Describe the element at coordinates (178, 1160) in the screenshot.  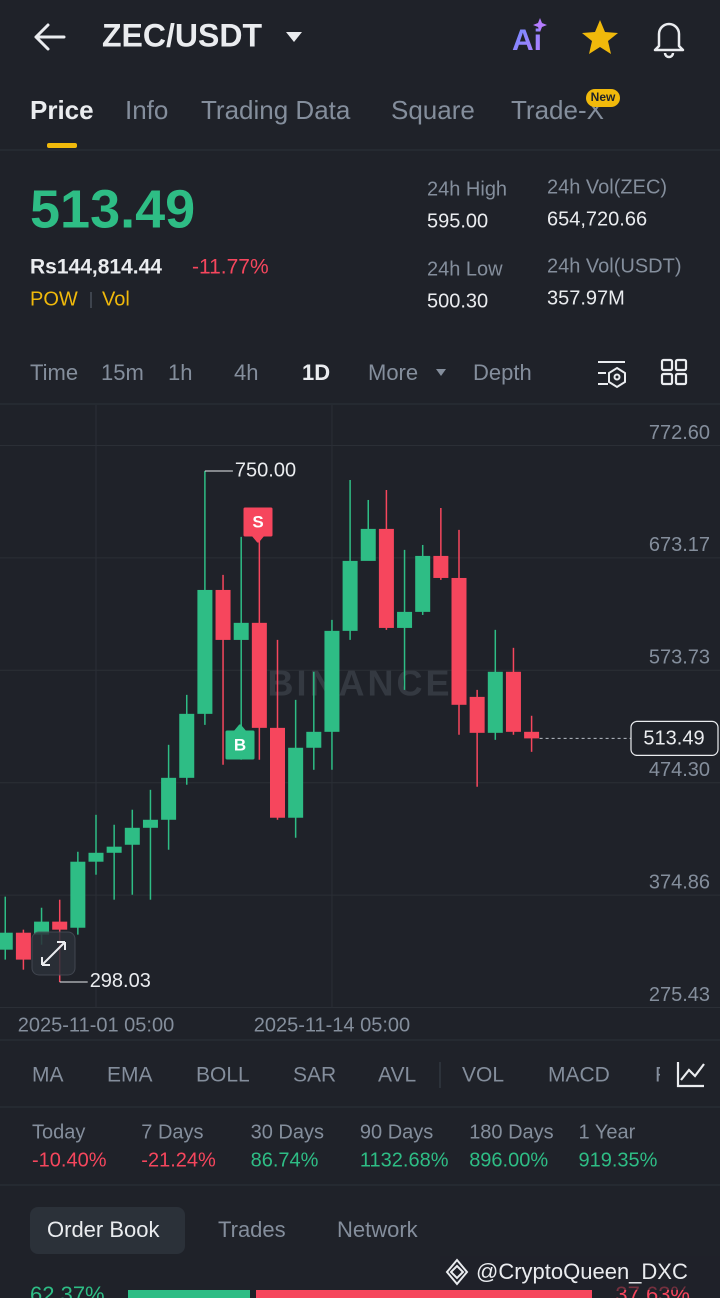
I see `period-change: -21.24%` at that location.